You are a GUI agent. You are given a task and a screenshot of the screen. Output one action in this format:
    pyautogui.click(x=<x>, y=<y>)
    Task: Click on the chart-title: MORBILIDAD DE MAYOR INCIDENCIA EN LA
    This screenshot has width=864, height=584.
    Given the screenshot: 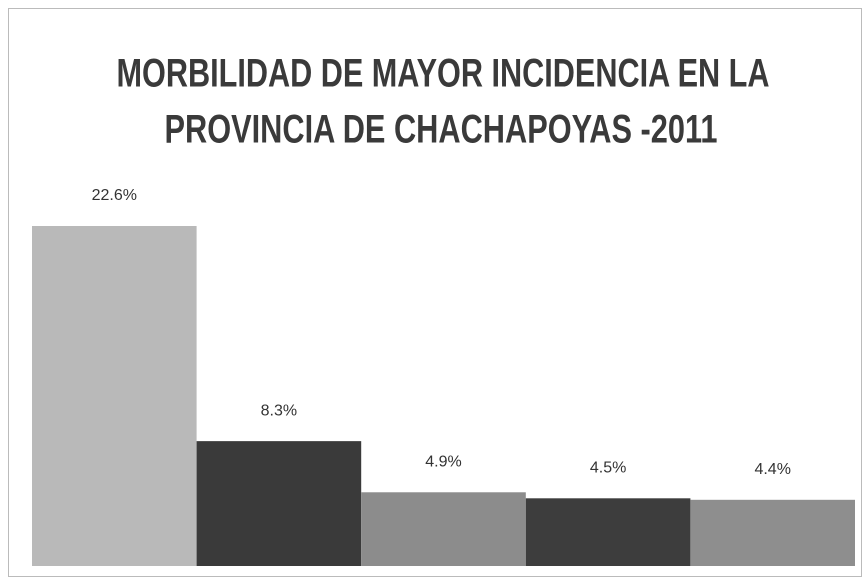 What is the action you would take?
    pyautogui.click(x=443, y=74)
    